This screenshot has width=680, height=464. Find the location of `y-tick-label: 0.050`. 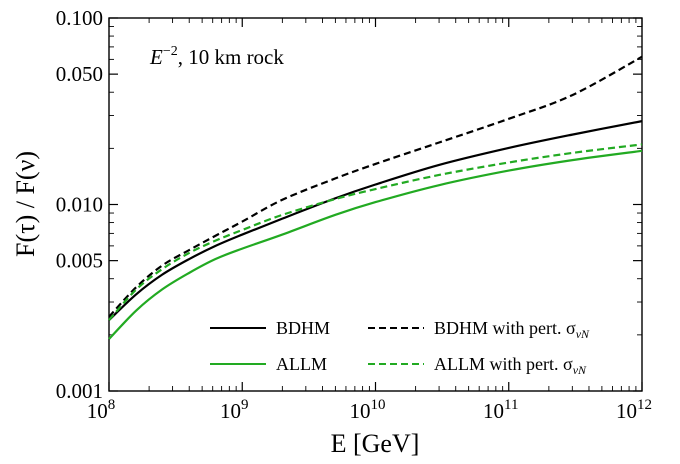

y-tick-label: 0.050 is located at coordinates (79, 74).